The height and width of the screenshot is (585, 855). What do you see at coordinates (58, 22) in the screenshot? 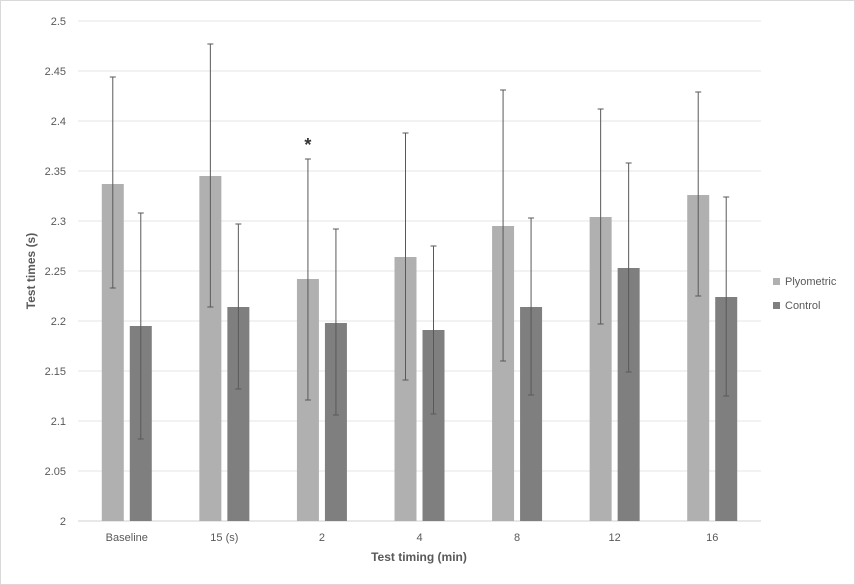
I see `y-tick-label: 2.5` at bounding box center [58, 22].